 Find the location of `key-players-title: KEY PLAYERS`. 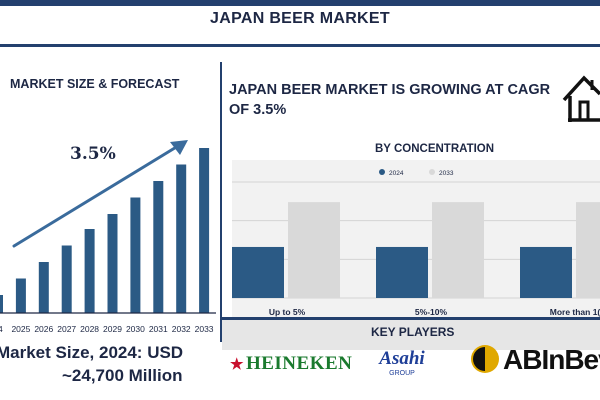

key-players-title: KEY PLAYERS is located at coordinates (413, 332).